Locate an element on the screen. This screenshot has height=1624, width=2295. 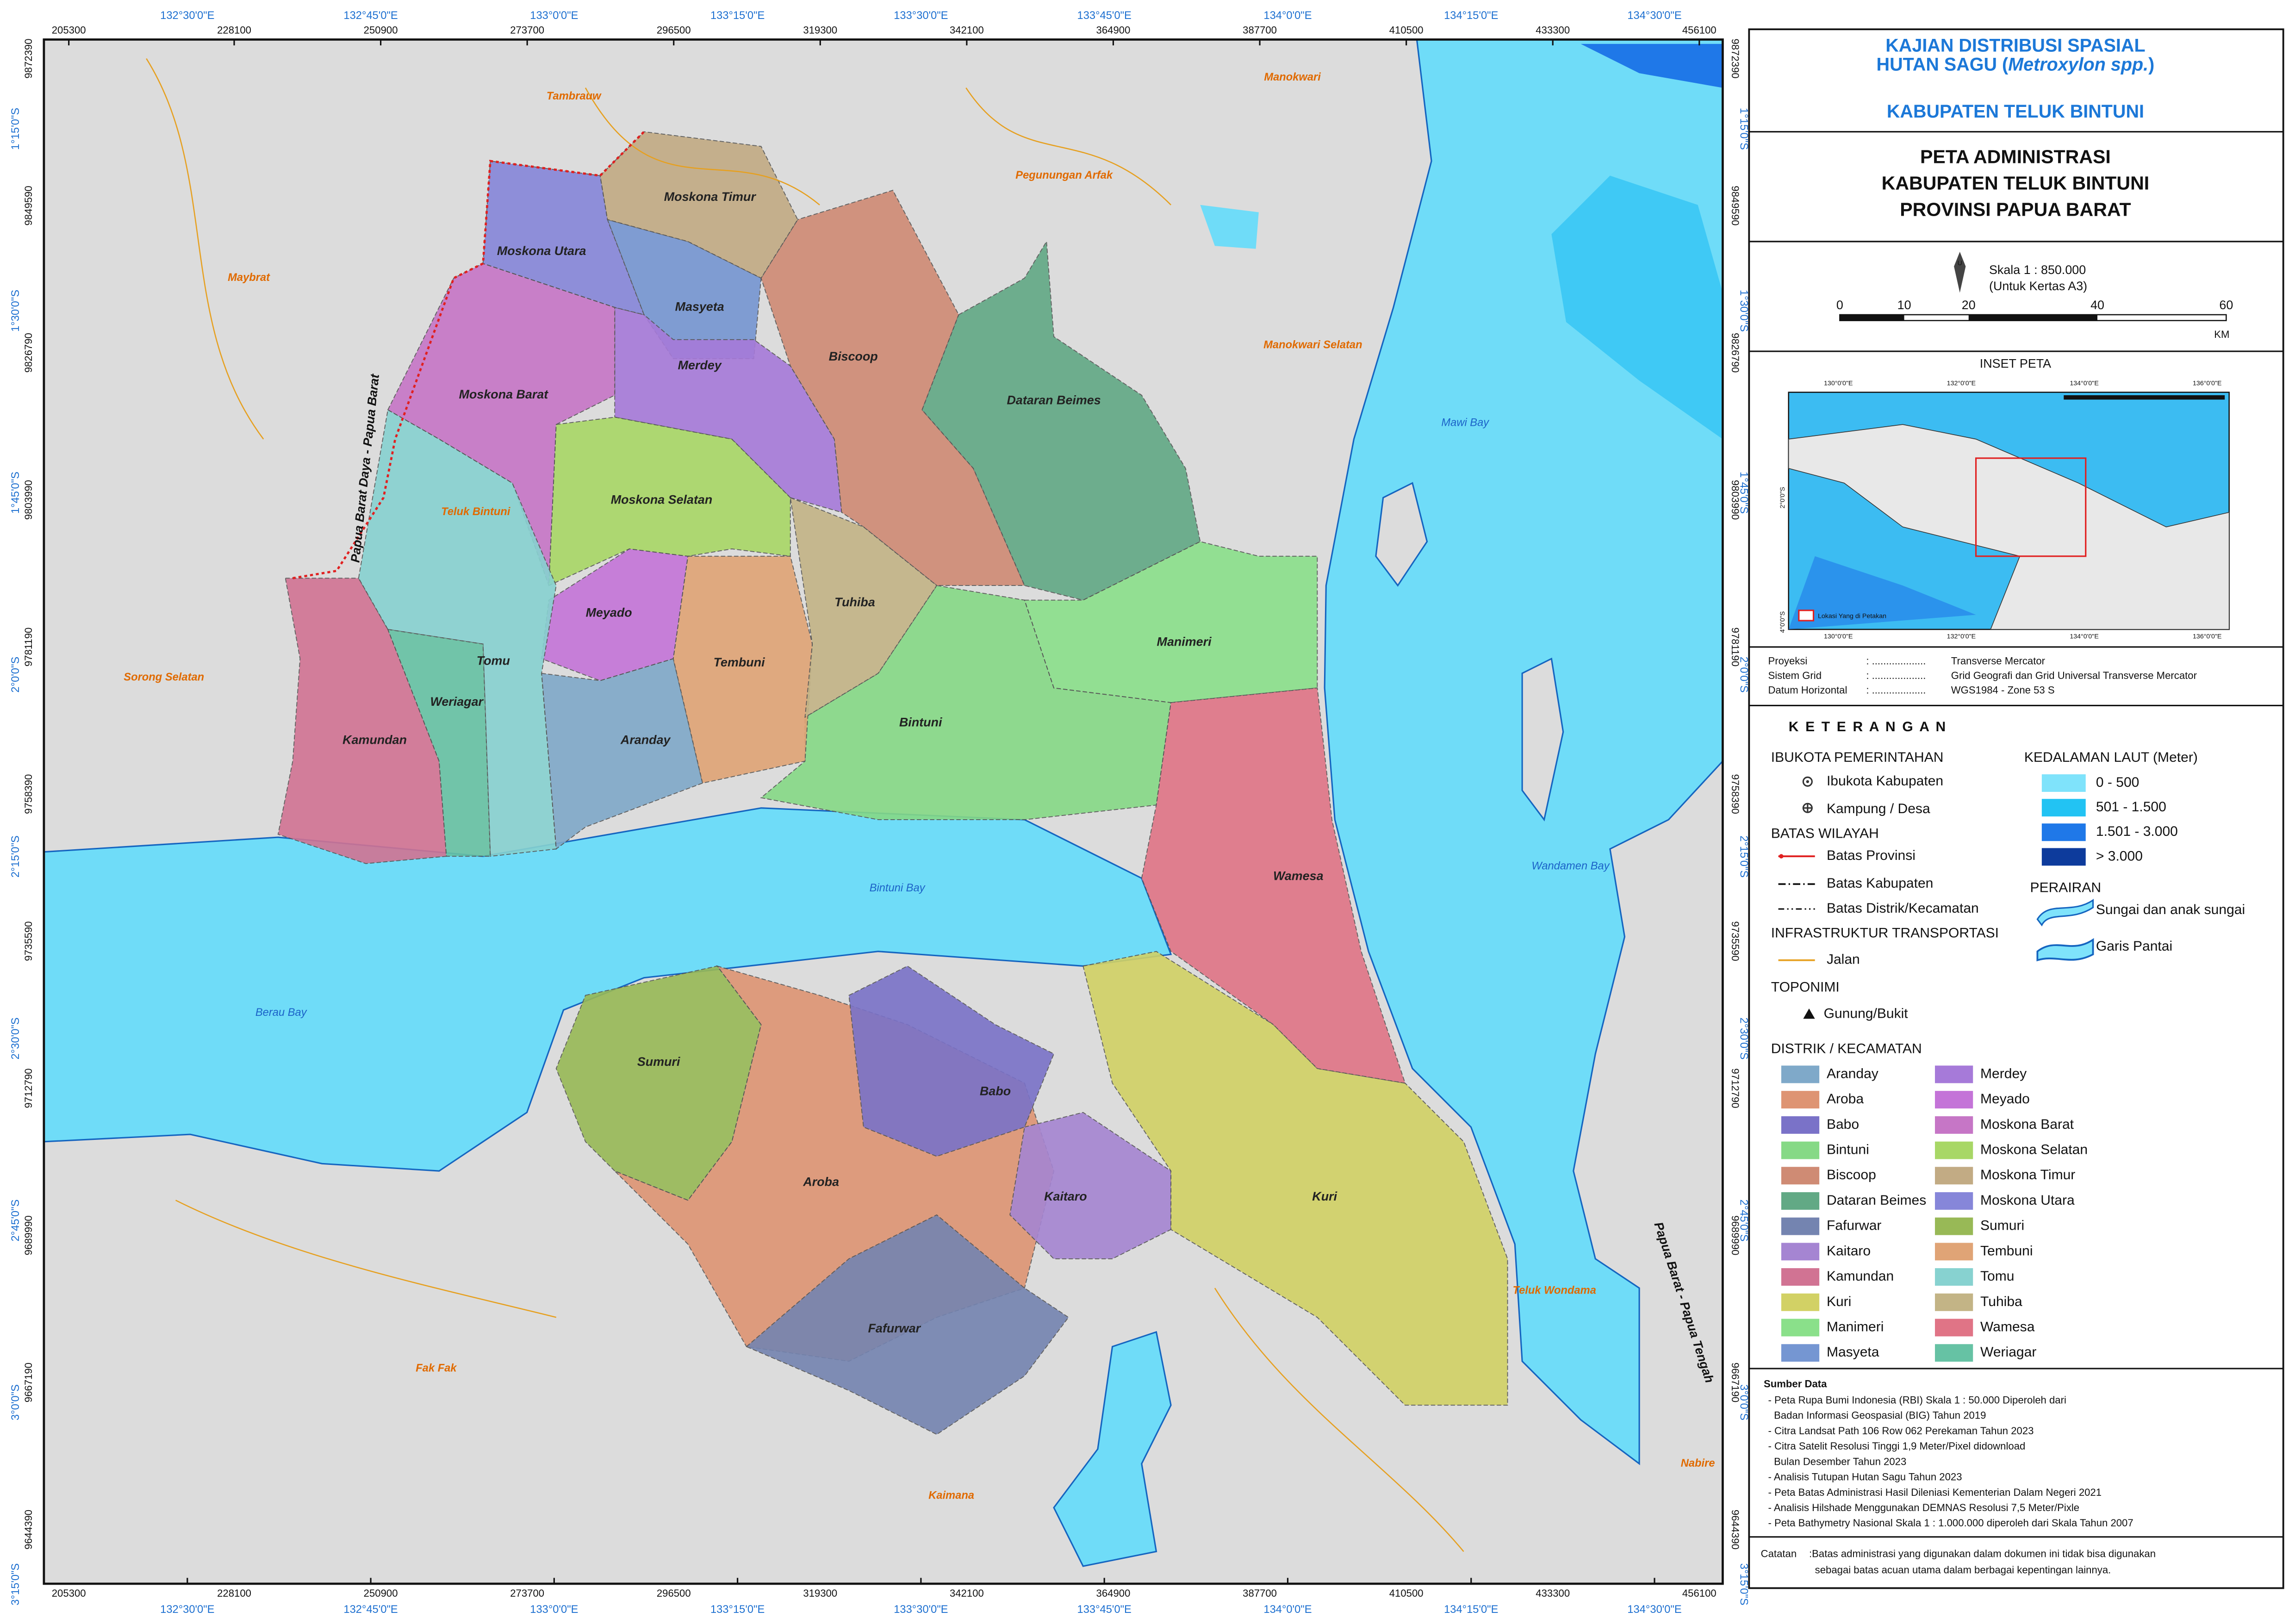
source-line: - Analisis Tutupan Hutan Sagu Tahun 2023 is located at coordinates (1865, 1477).